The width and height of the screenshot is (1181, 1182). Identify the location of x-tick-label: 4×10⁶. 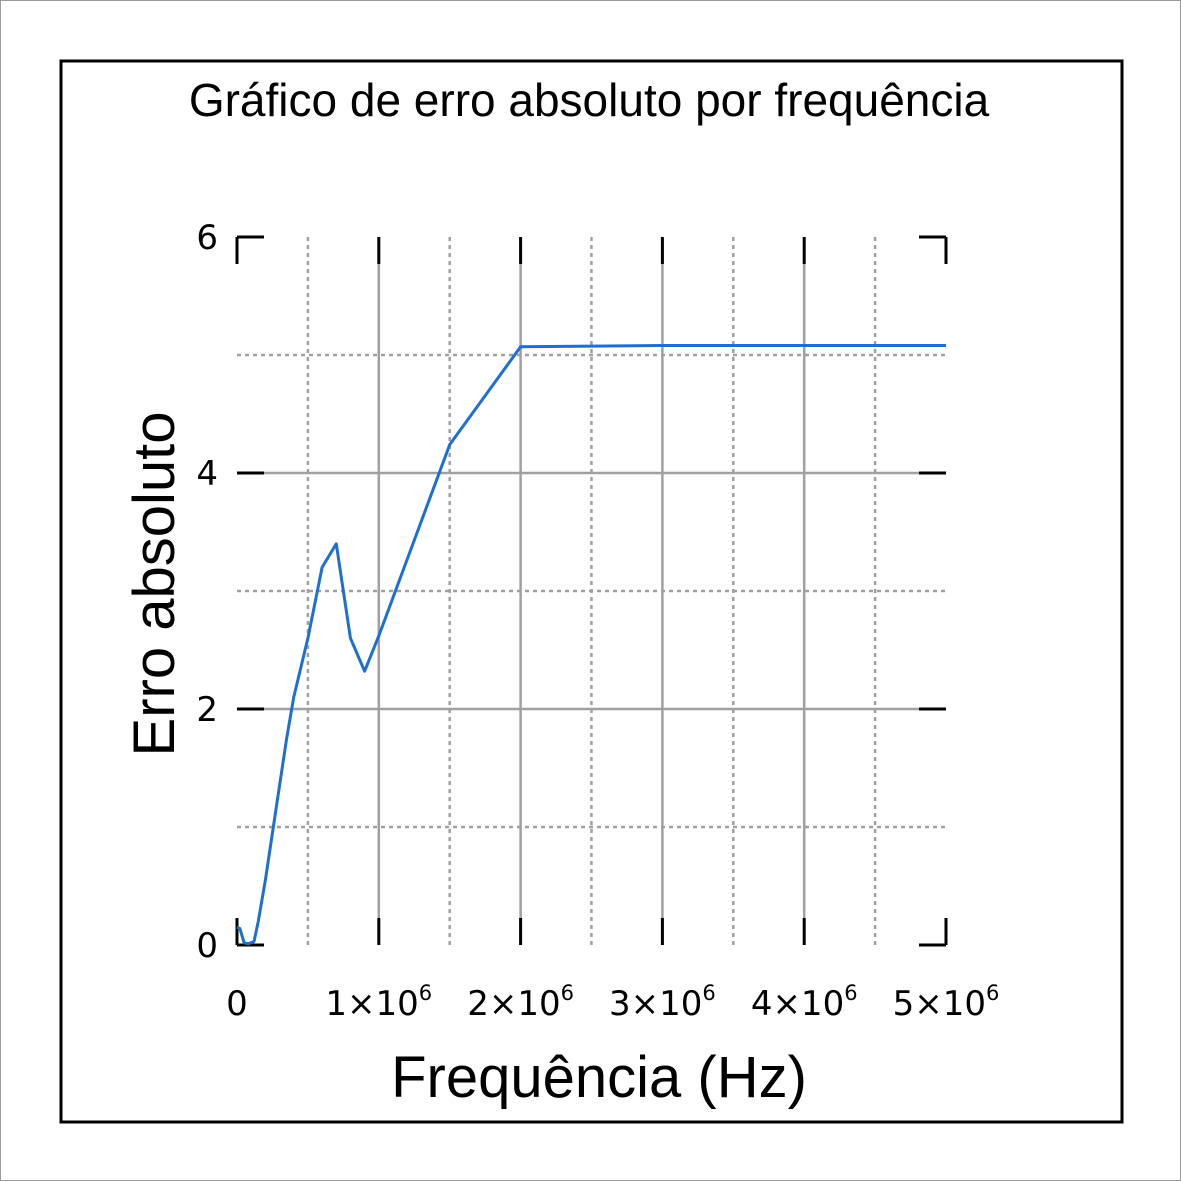
(804, 1002).